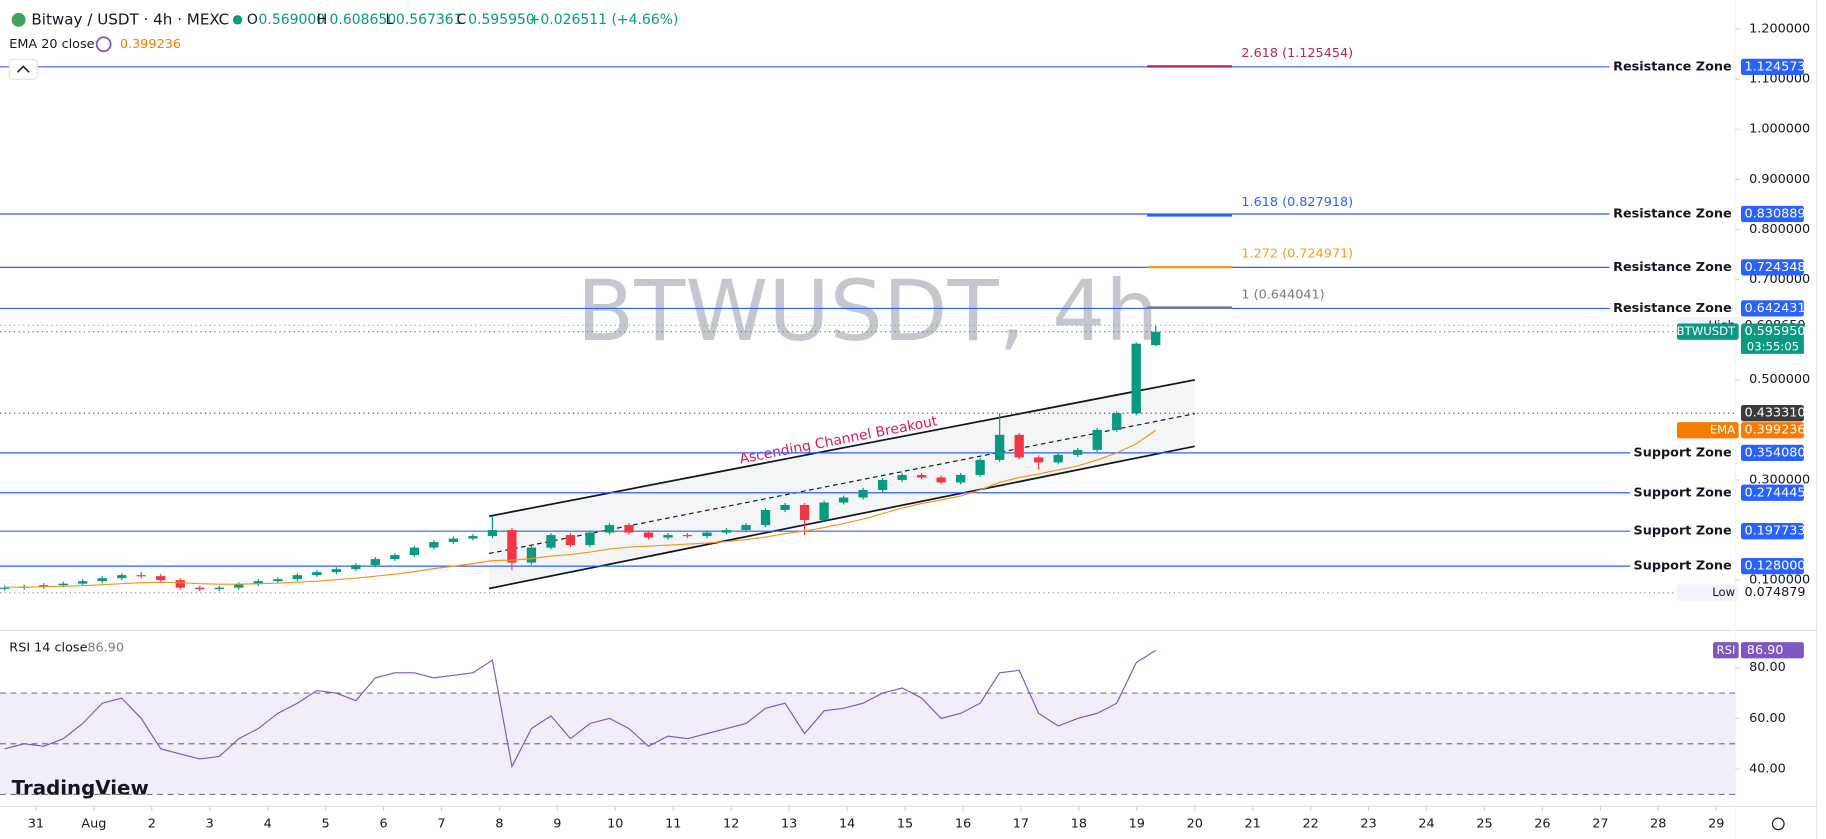 This screenshot has height=839, width=1826. What do you see at coordinates (462, 20) in the screenshot?
I see `ohlc-key: C` at bounding box center [462, 20].